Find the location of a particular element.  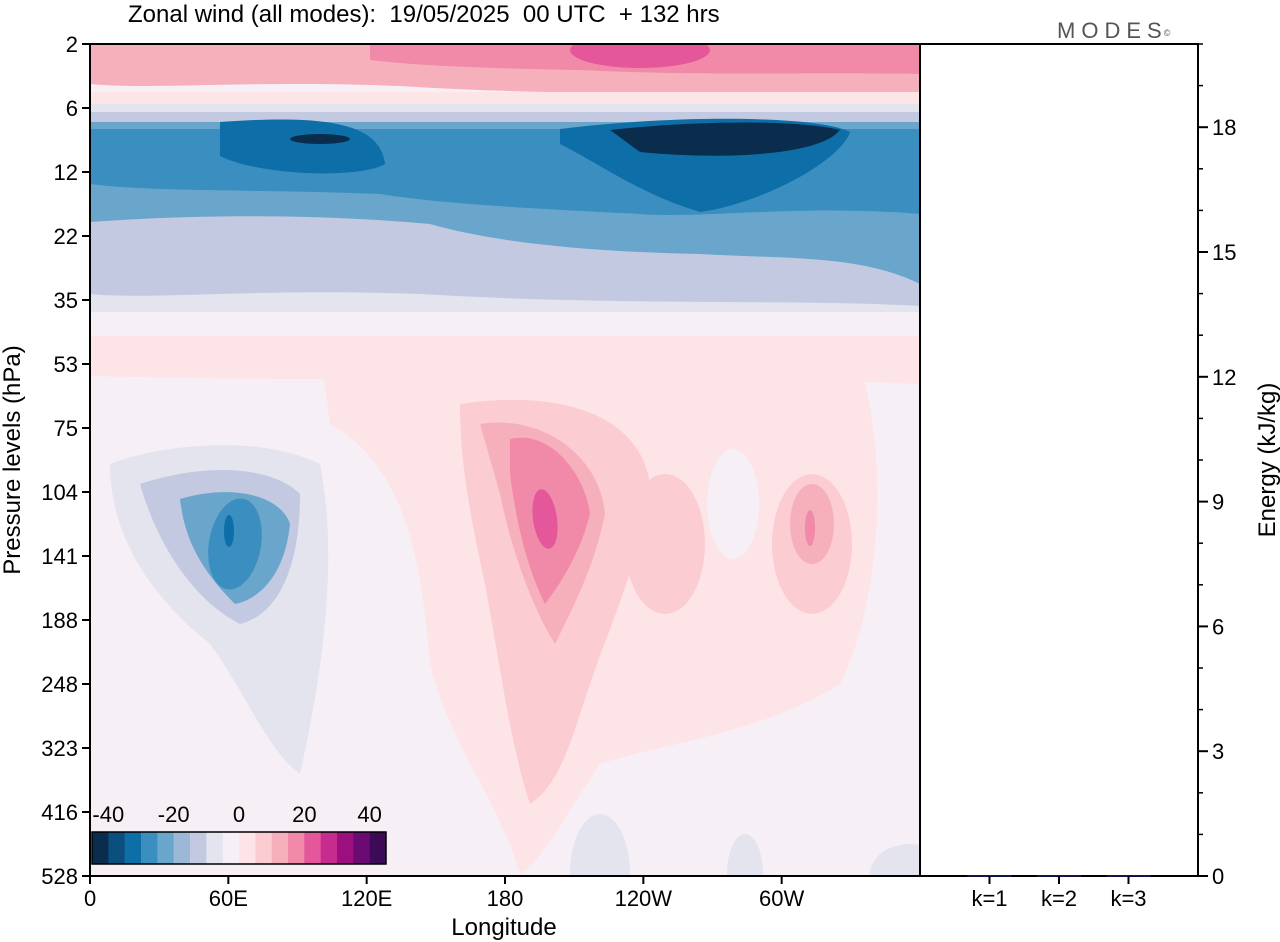

easterly-jet-core is located at coordinates (725, 139).